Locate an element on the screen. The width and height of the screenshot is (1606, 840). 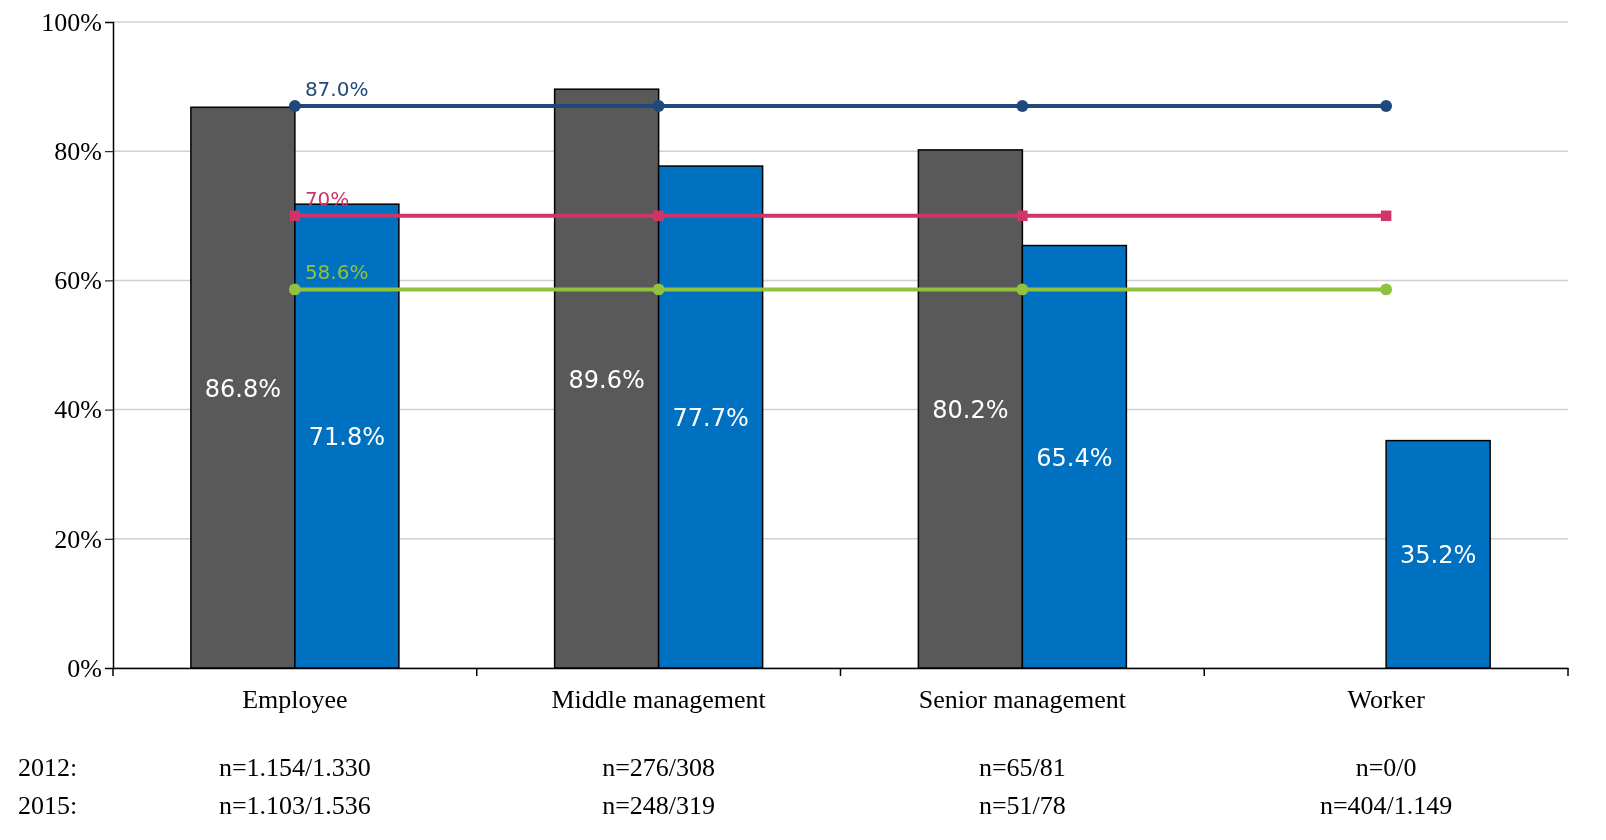
y-tick-label: 20% is located at coordinates (78, 539).